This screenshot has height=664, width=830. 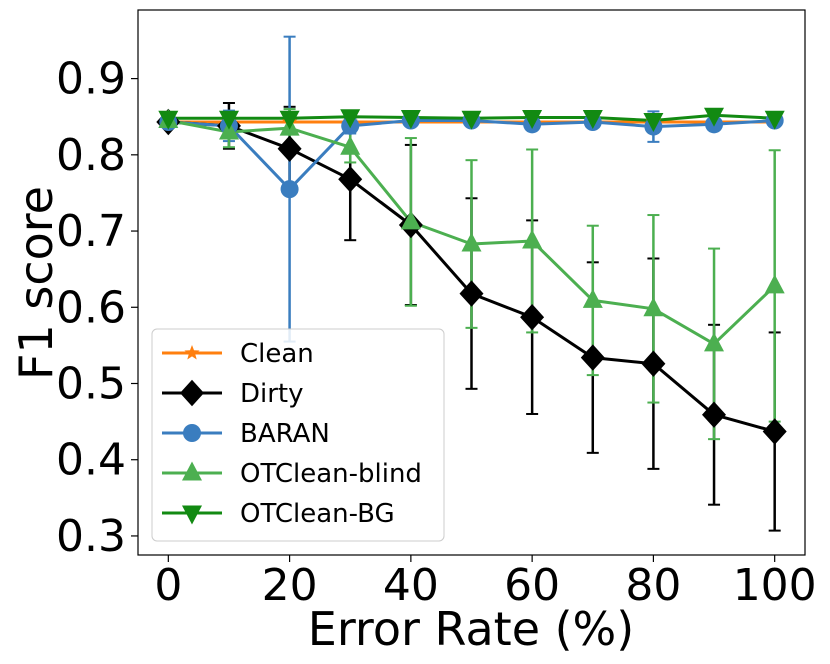 I want to click on x-tick-label: 60, so click(x=532, y=585).